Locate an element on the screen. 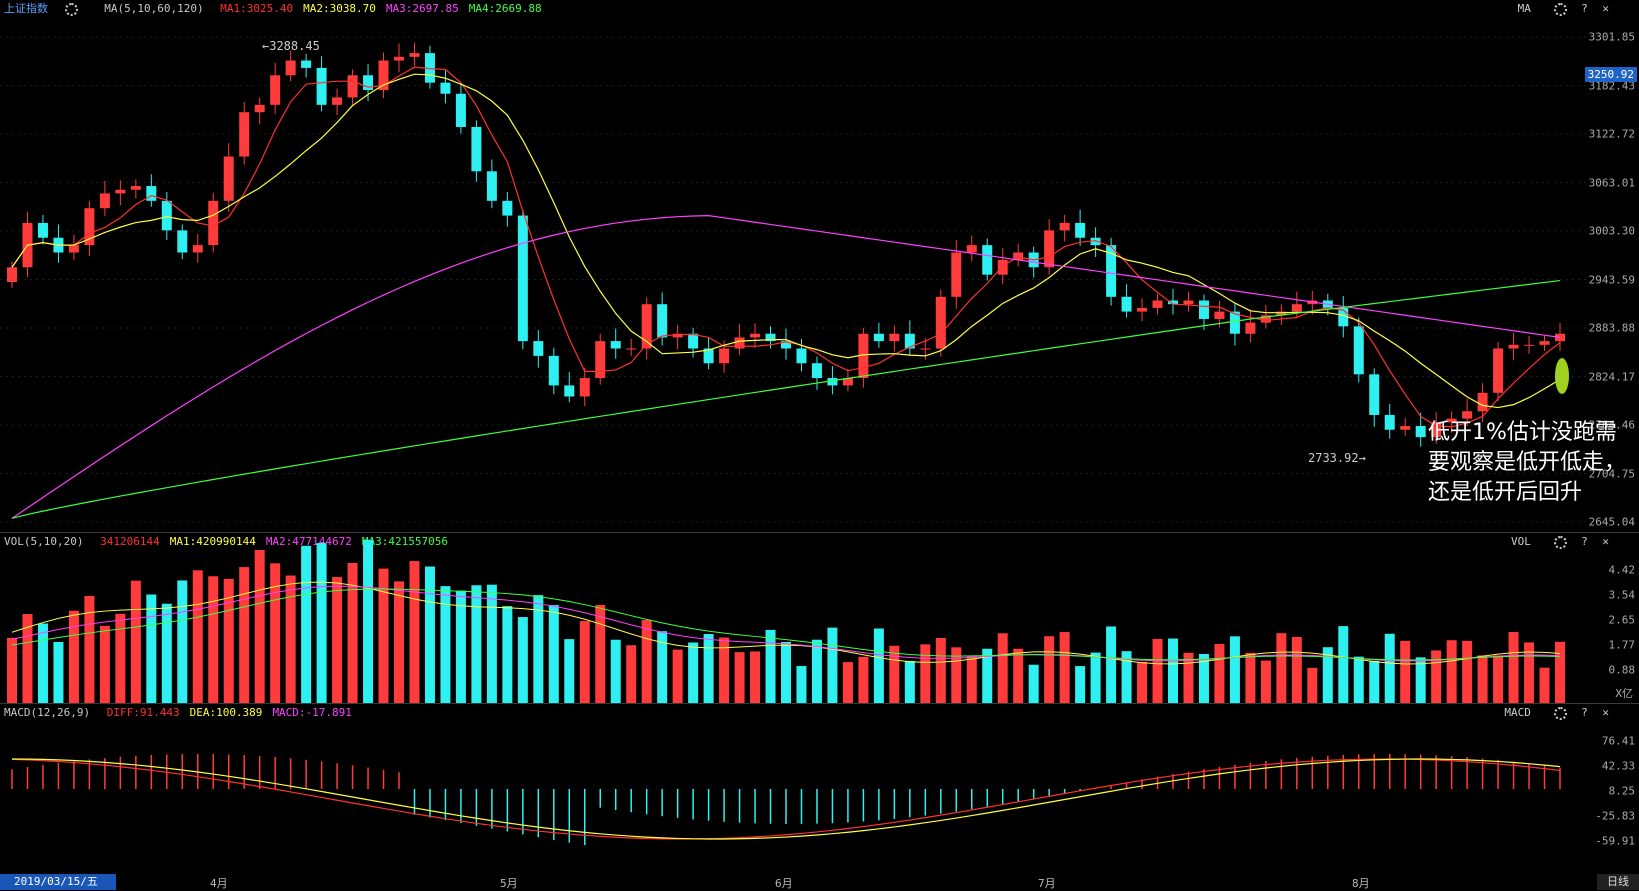  ma-settings-icon is located at coordinates (76, 9).